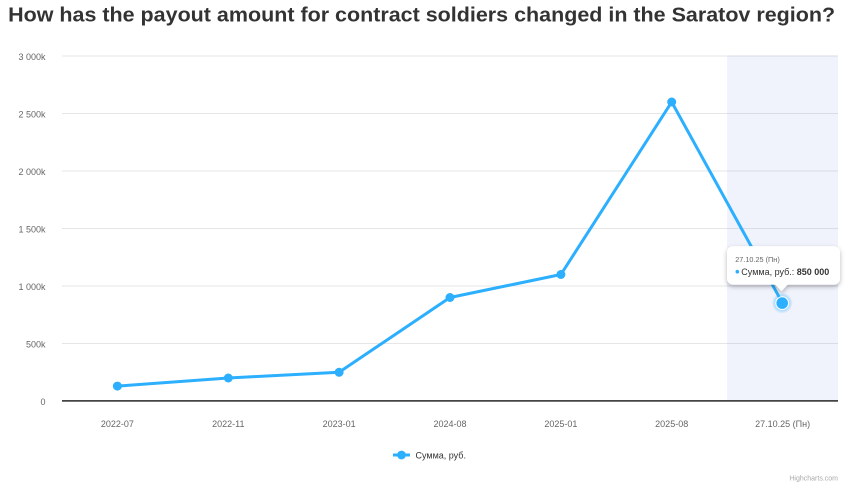 Image resolution: width=858 pixels, height=496 pixels. I want to click on svg-text: 2022-07, so click(117, 424).